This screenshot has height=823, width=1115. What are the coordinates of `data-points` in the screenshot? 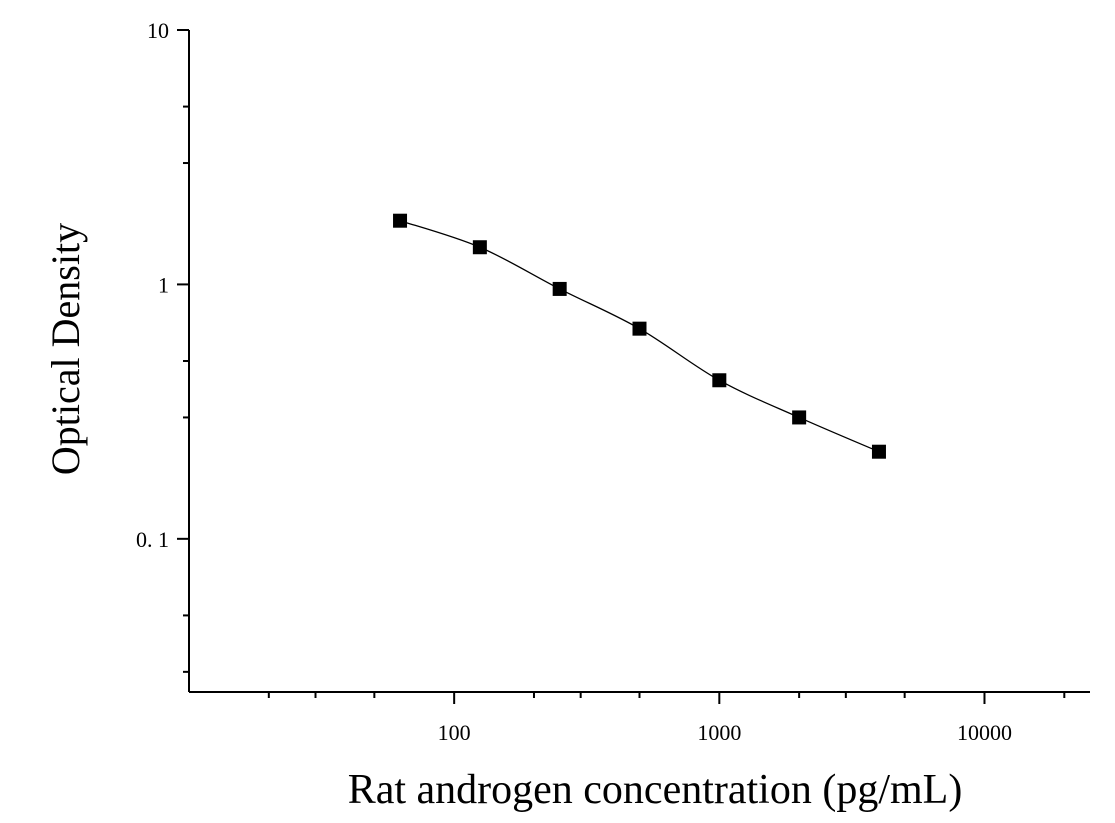 It's located at (639, 336).